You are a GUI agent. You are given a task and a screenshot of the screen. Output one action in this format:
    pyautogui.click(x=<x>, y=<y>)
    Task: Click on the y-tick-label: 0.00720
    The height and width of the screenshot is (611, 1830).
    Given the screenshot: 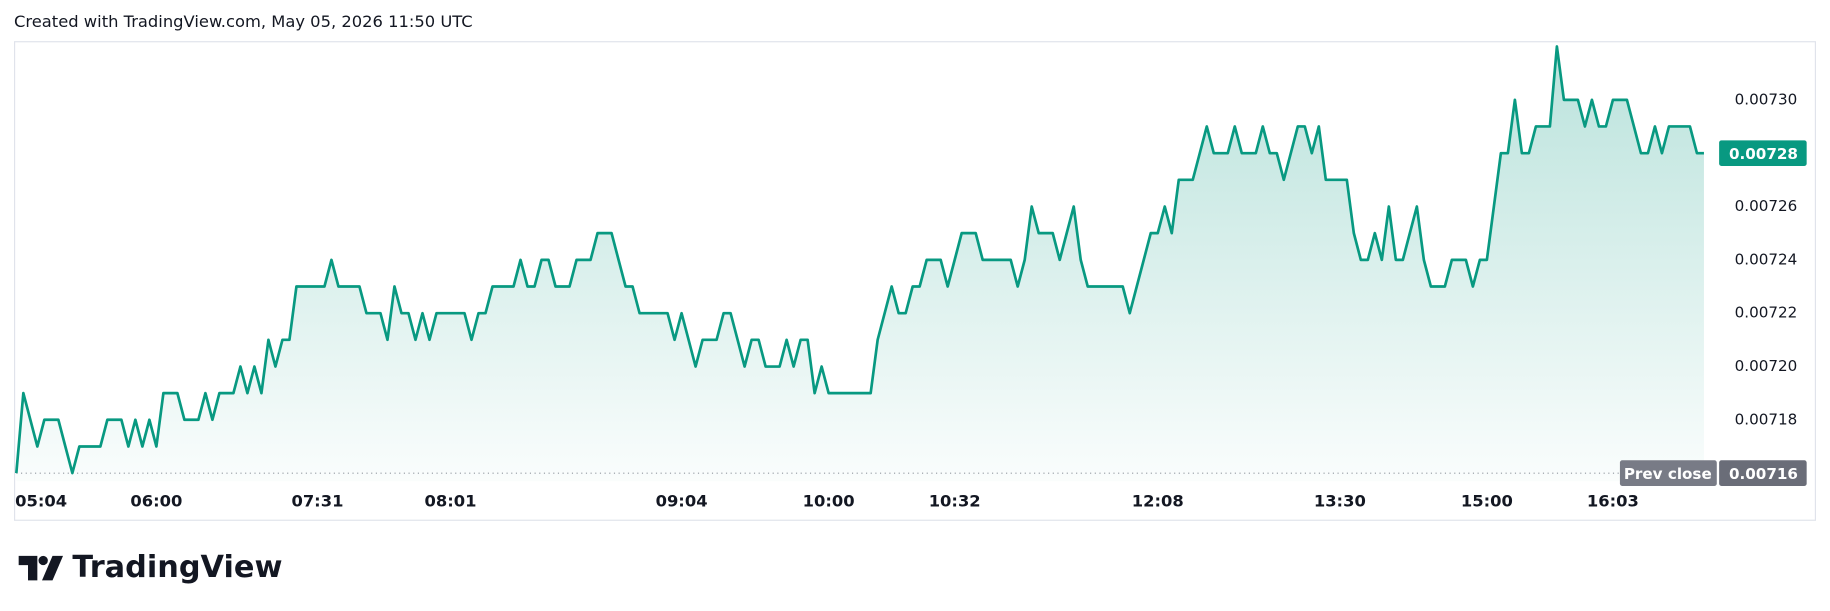 What is the action you would take?
    pyautogui.click(x=1766, y=366)
    